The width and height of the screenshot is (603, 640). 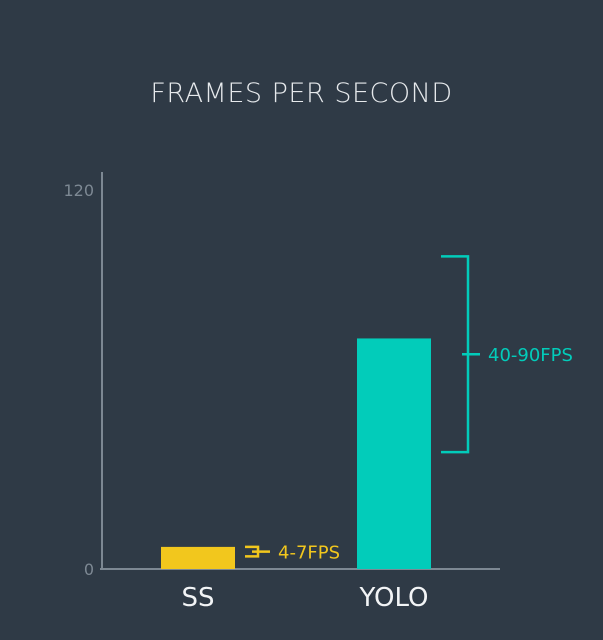 What do you see at coordinates (78, 190) in the screenshot?
I see `y-tick-label: 120` at bounding box center [78, 190].